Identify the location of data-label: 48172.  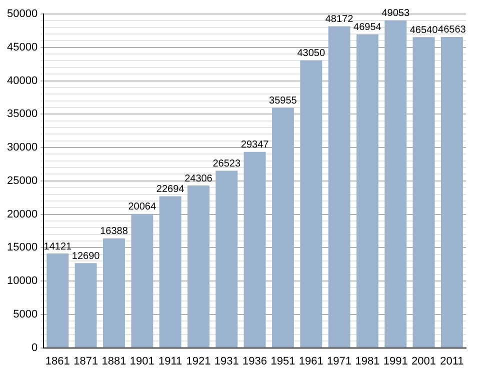
(339, 19).